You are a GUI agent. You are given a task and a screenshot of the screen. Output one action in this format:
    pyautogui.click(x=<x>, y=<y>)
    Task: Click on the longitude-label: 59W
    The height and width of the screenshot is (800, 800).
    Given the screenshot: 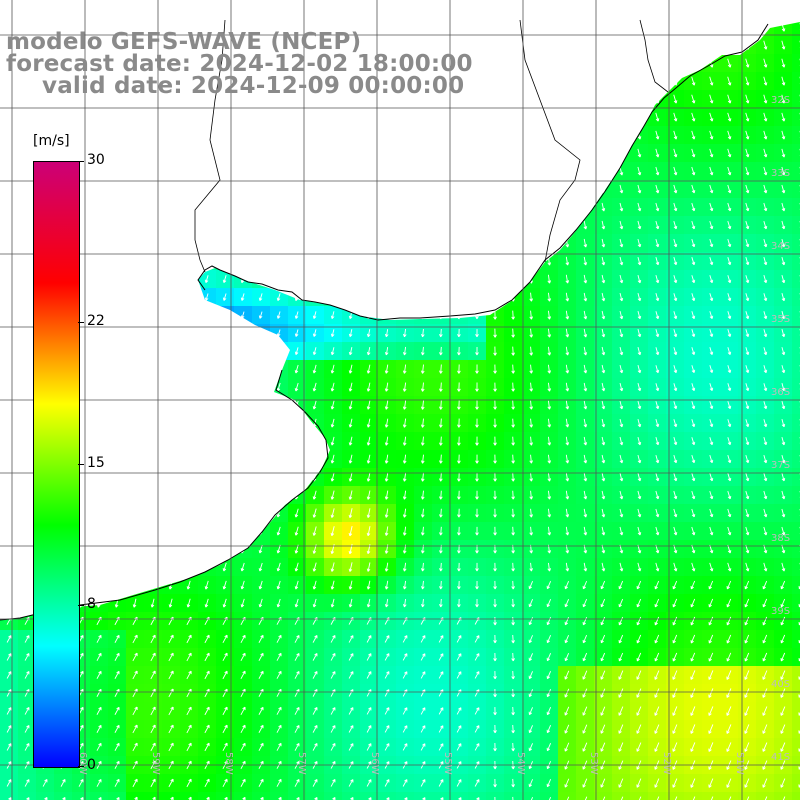 What is the action you would take?
    pyautogui.click(x=155, y=763)
    